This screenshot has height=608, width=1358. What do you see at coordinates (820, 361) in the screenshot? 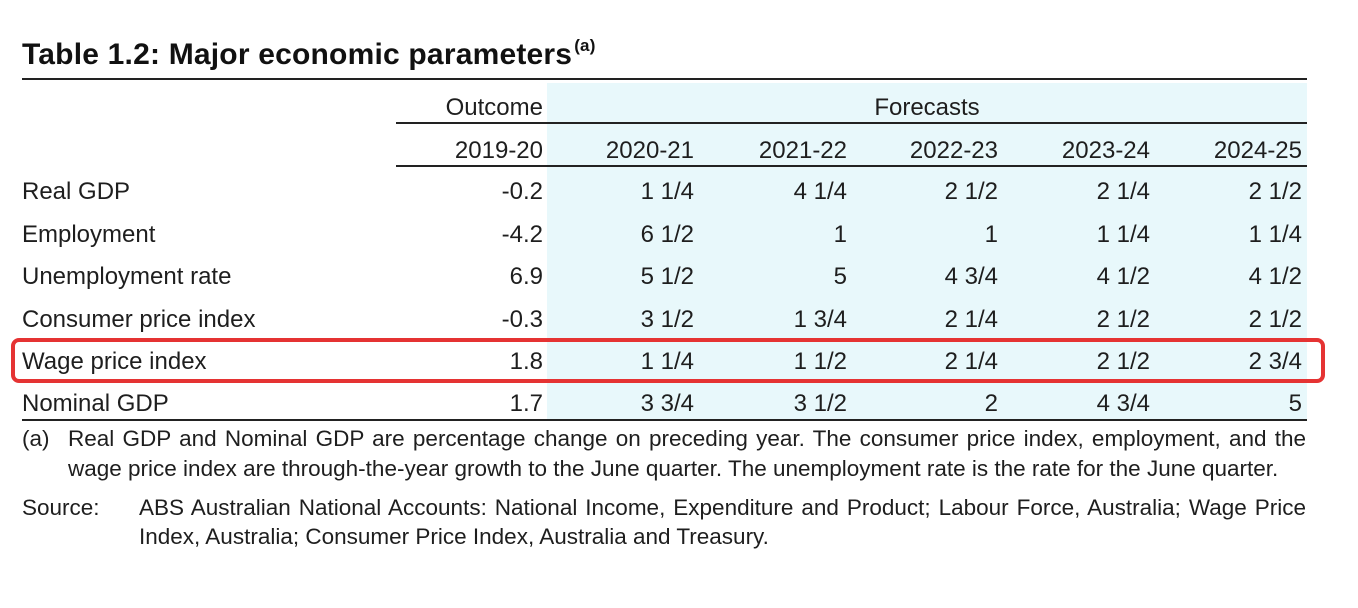
I see `table-cell: 1 1/2` at bounding box center [820, 361].